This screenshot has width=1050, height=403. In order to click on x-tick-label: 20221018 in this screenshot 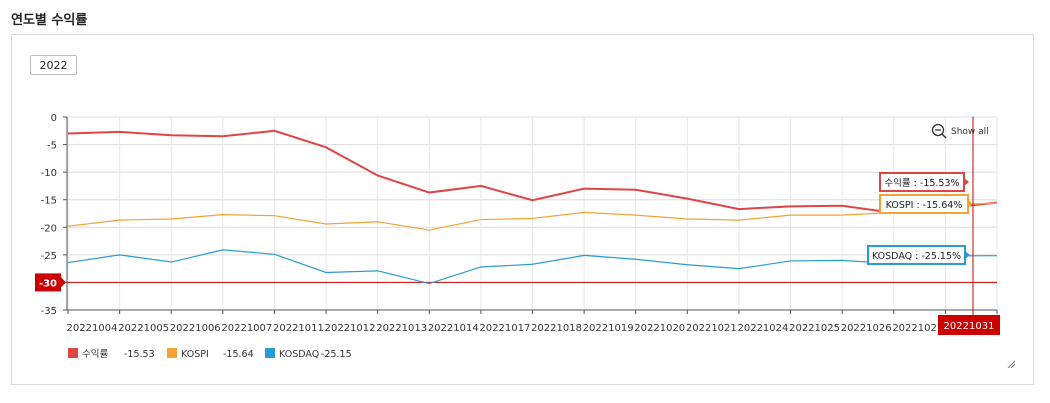, I will do `click(556, 328)`.